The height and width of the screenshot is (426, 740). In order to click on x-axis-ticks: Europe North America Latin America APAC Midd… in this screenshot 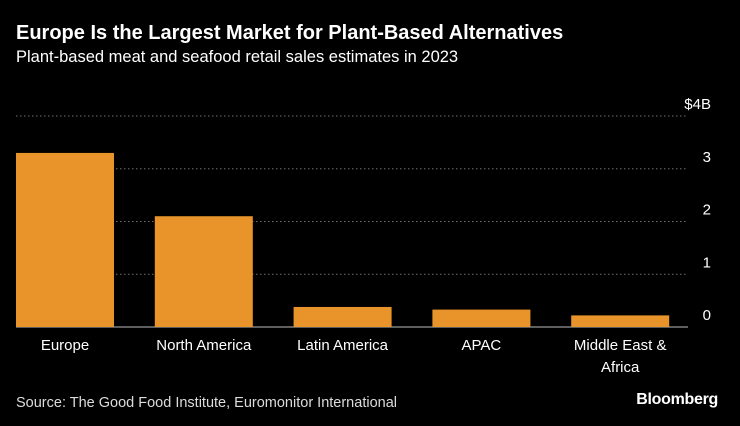, I will do `click(354, 356)`.